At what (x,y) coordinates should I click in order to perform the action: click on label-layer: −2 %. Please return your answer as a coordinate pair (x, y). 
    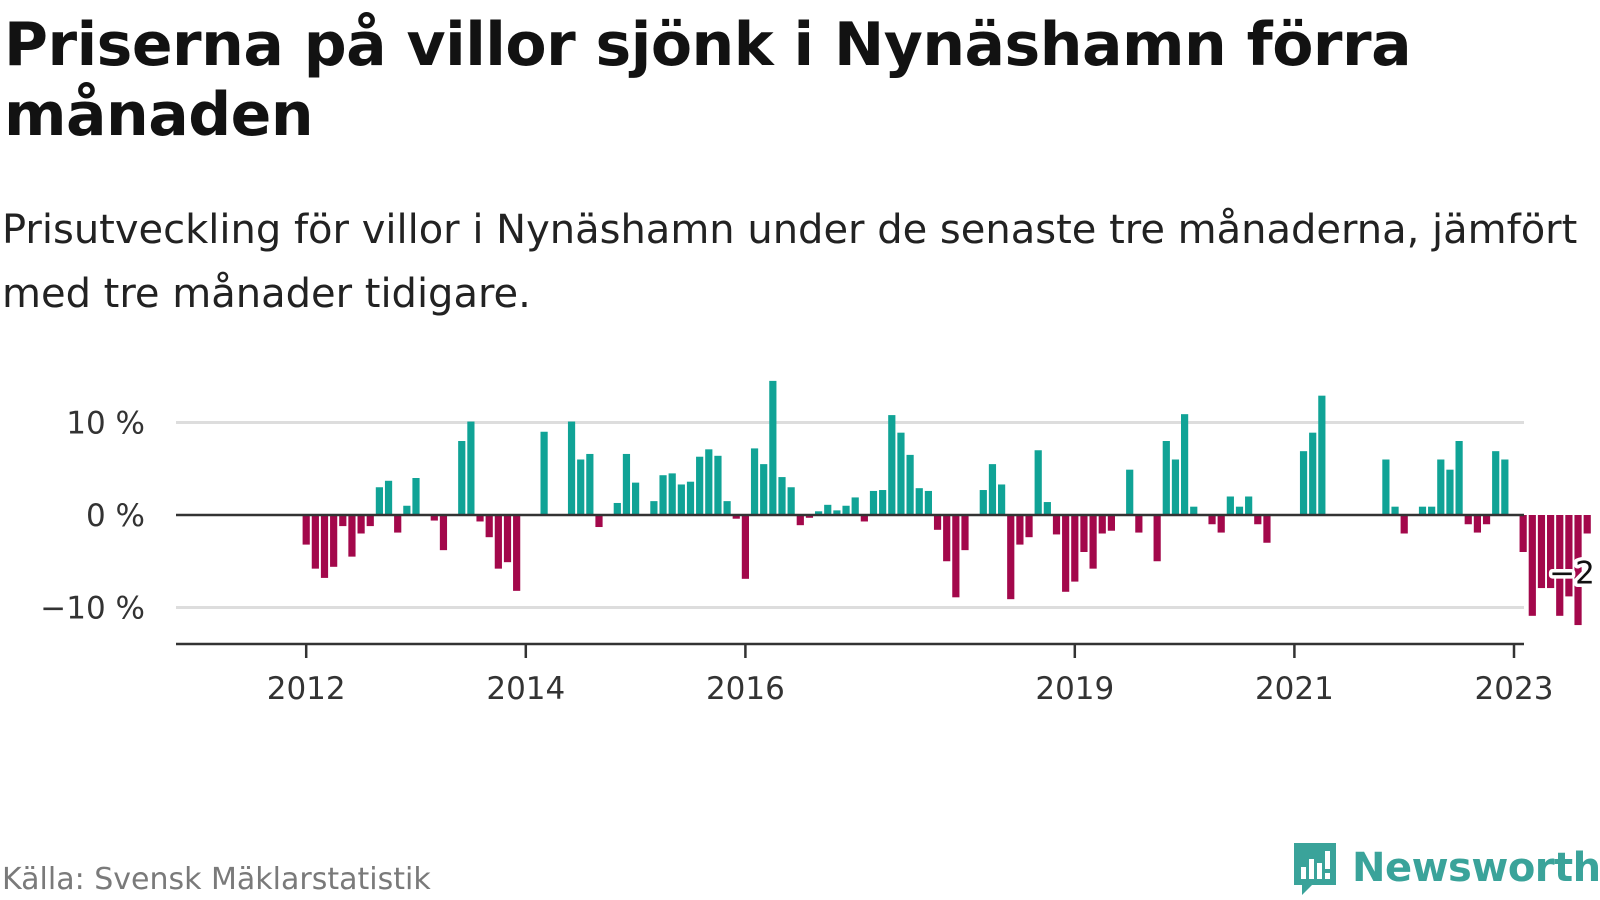
    Looking at the image, I should click on (1573, 573).